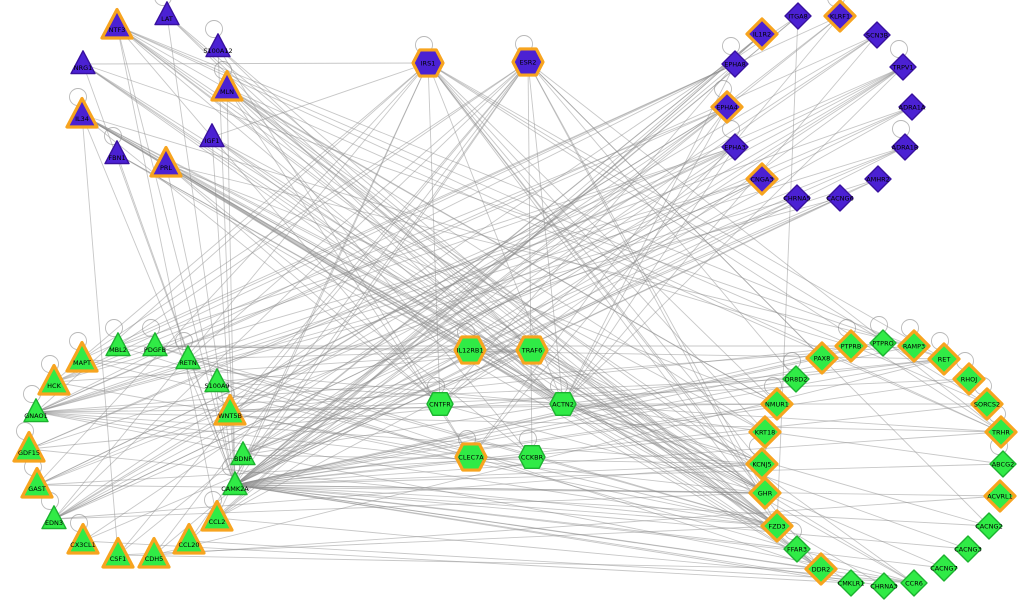 This screenshot has width=1027, height=600. Describe the element at coordinates (822, 358) in the screenshot. I see `node-PAX8` at that location.